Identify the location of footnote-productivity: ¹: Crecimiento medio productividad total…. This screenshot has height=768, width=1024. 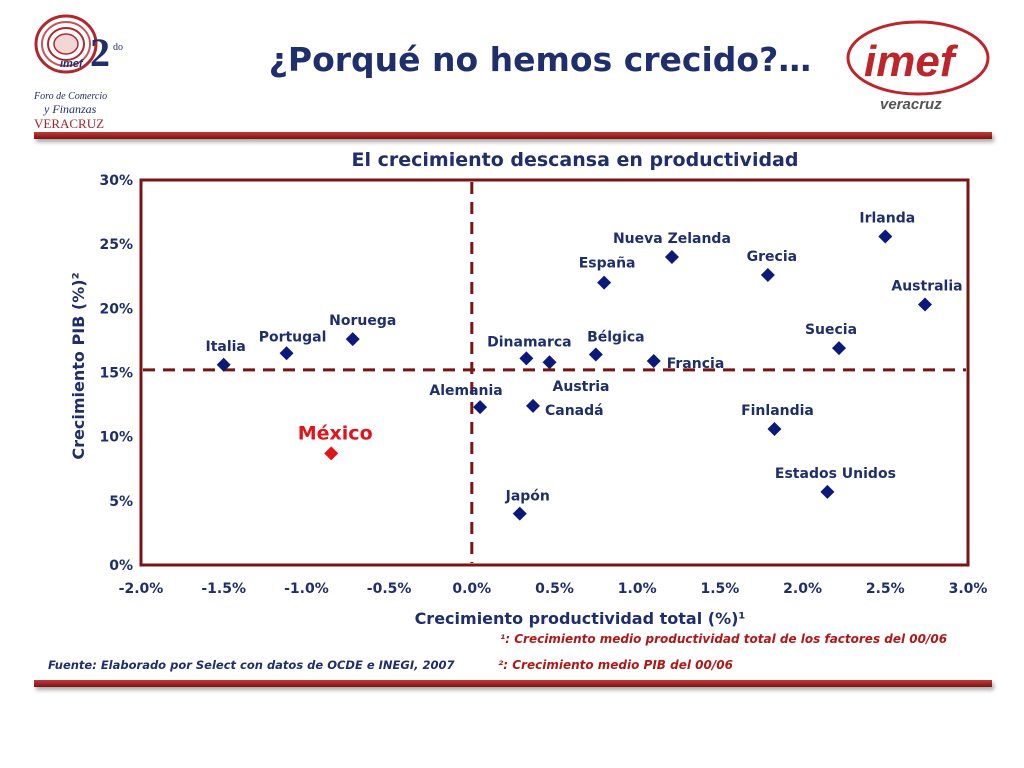
(724, 639).